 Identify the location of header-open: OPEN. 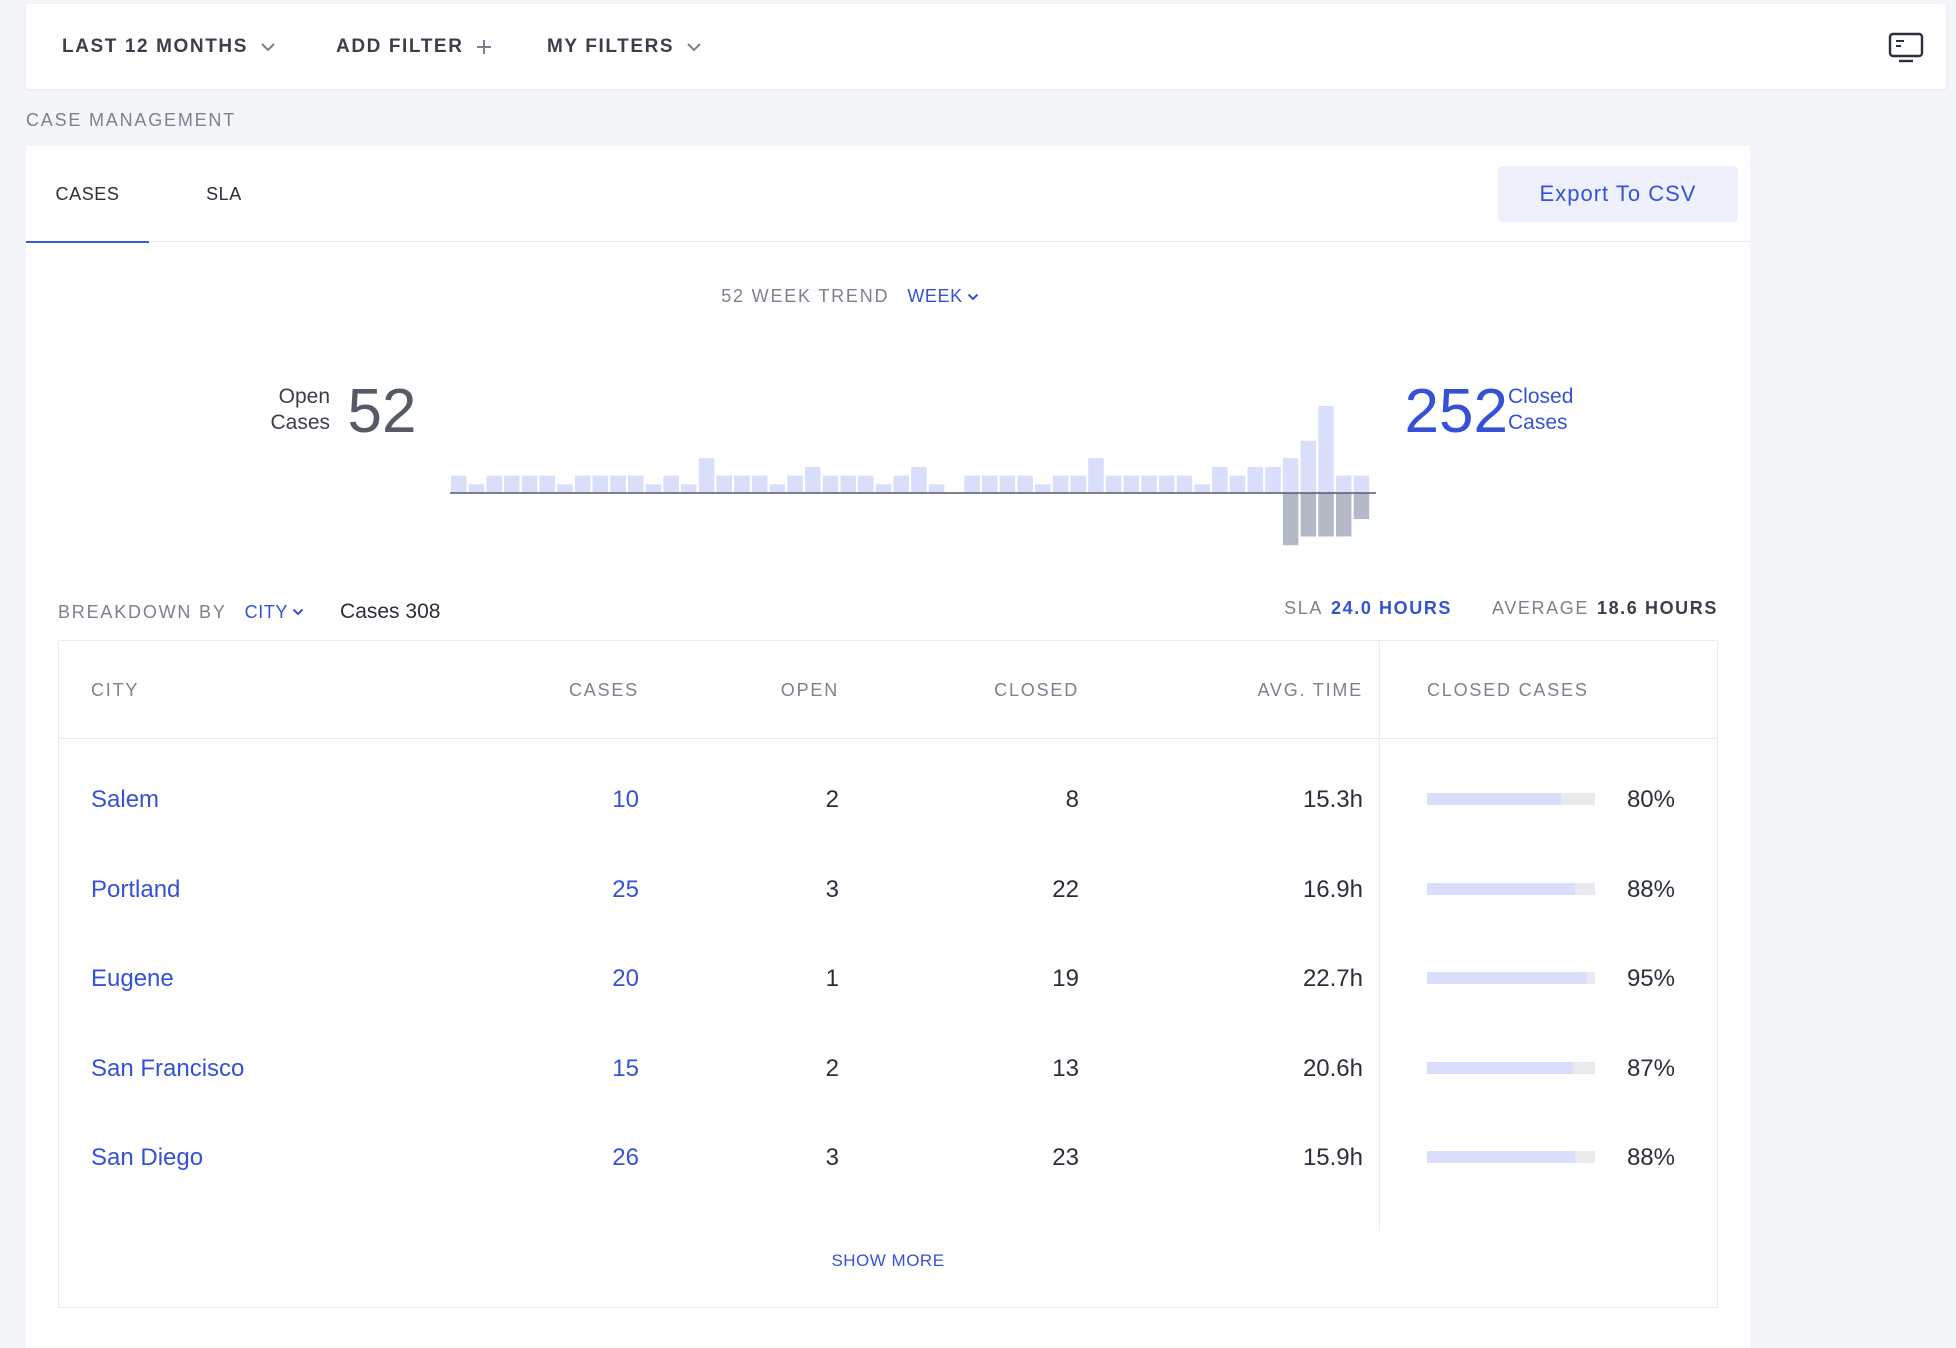
(809, 690).